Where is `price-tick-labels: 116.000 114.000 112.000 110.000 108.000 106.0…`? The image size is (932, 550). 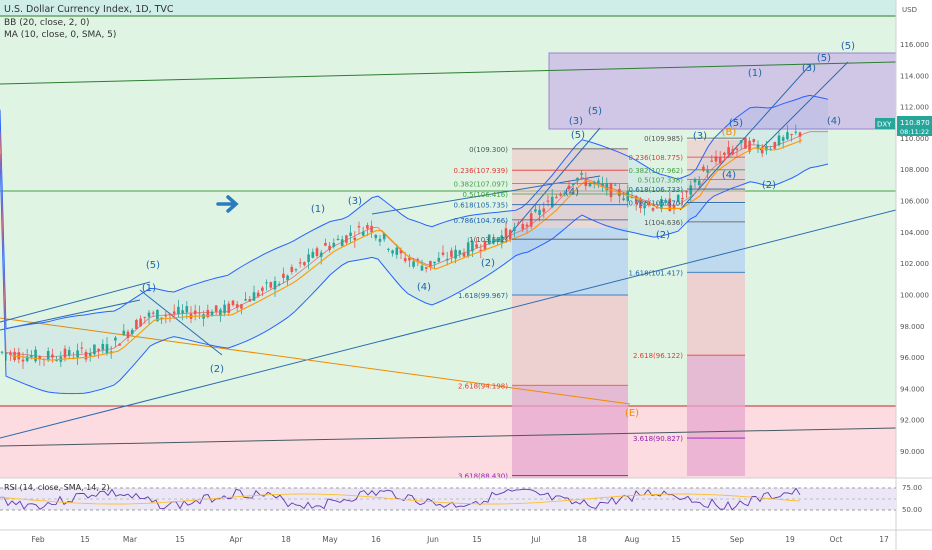 price-tick-labels: 116.000 114.000 112.000 110.000 108.000 106.0… is located at coordinates (914, 248).